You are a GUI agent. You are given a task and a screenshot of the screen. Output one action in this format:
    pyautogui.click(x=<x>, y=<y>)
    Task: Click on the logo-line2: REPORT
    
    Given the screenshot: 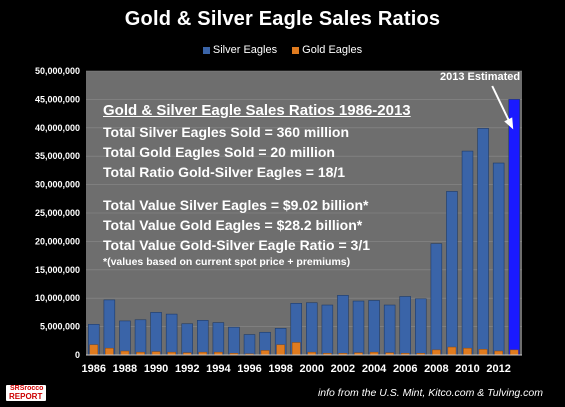 What is the action you would take?
    pyautogui.click(x=26, y=396)
    